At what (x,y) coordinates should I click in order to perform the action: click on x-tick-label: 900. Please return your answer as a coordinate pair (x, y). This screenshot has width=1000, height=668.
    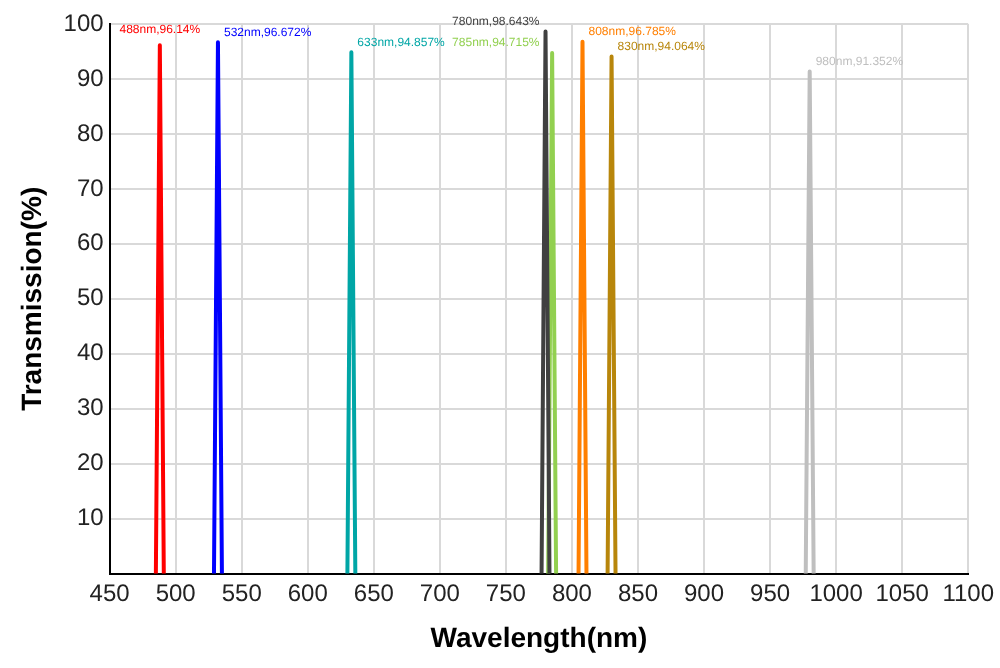
    Looking at the image, I should click on (704, 592).